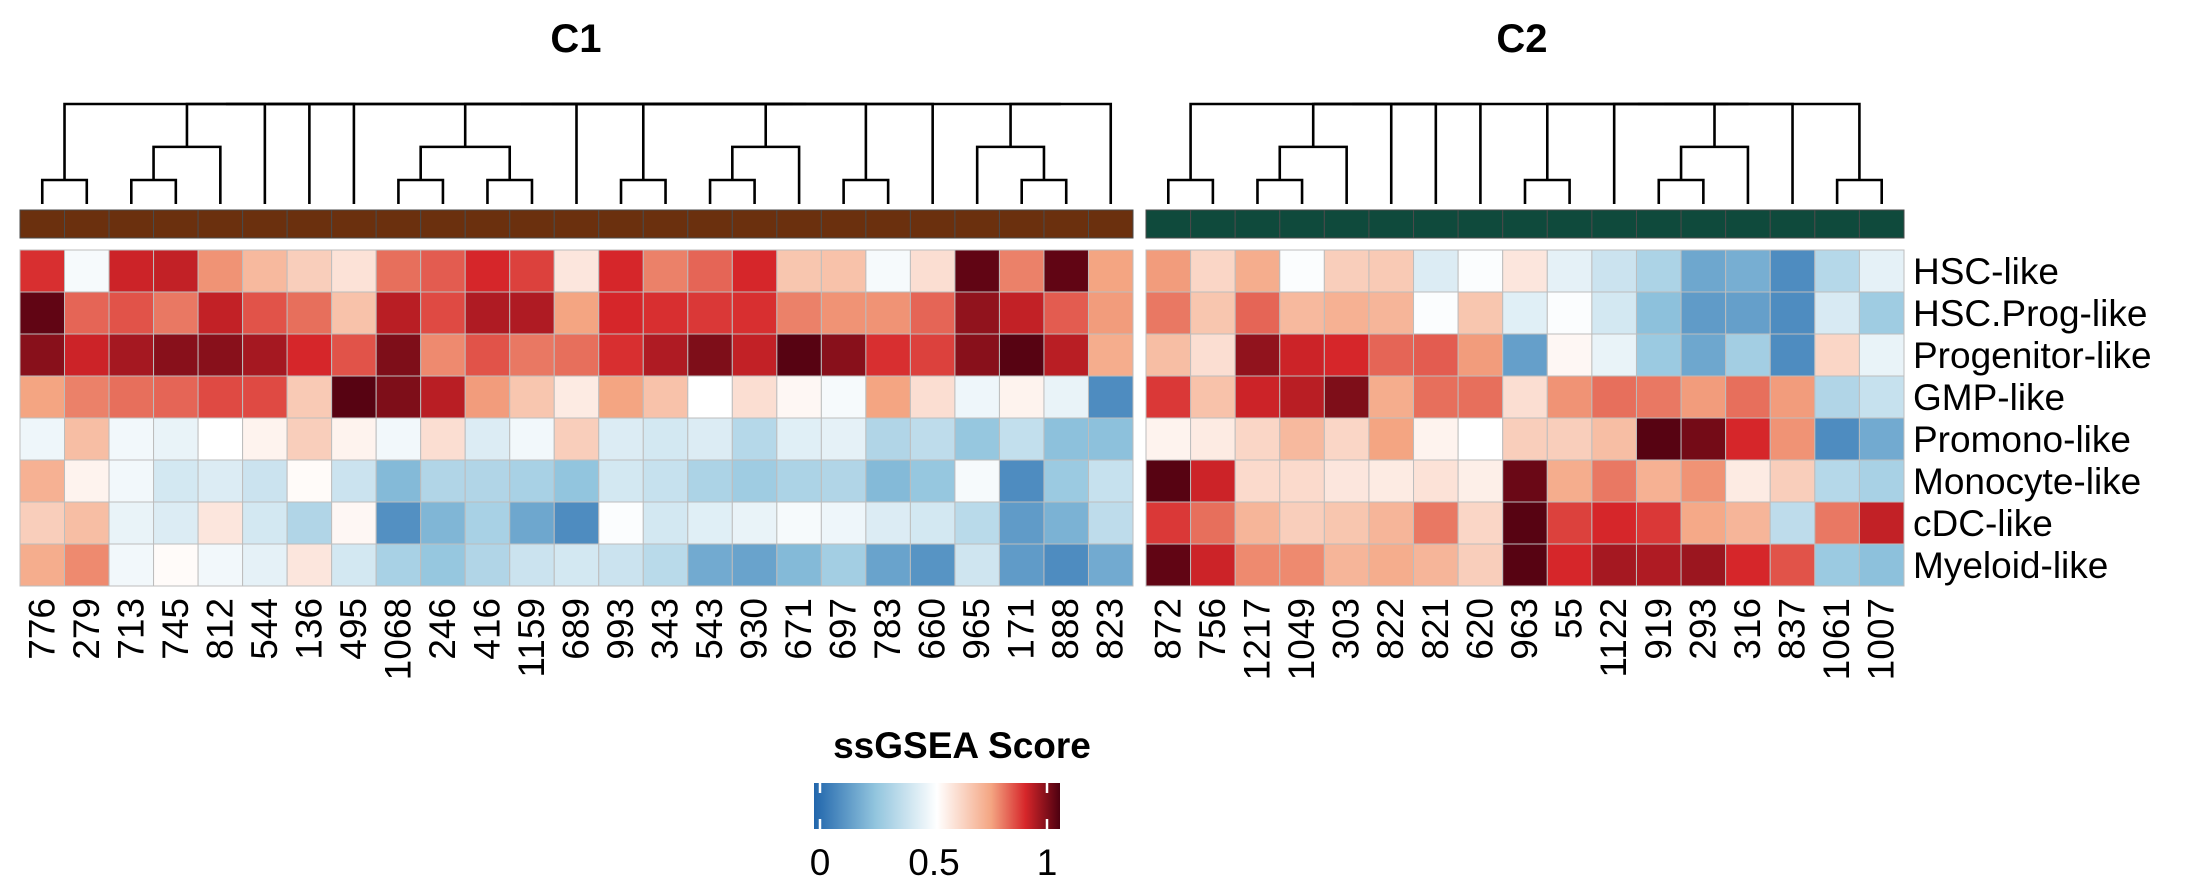  What do you see at coordinates (1658, 629) in the screenshot?
I see `column-label: 919` at bounding box center [1658, 629].